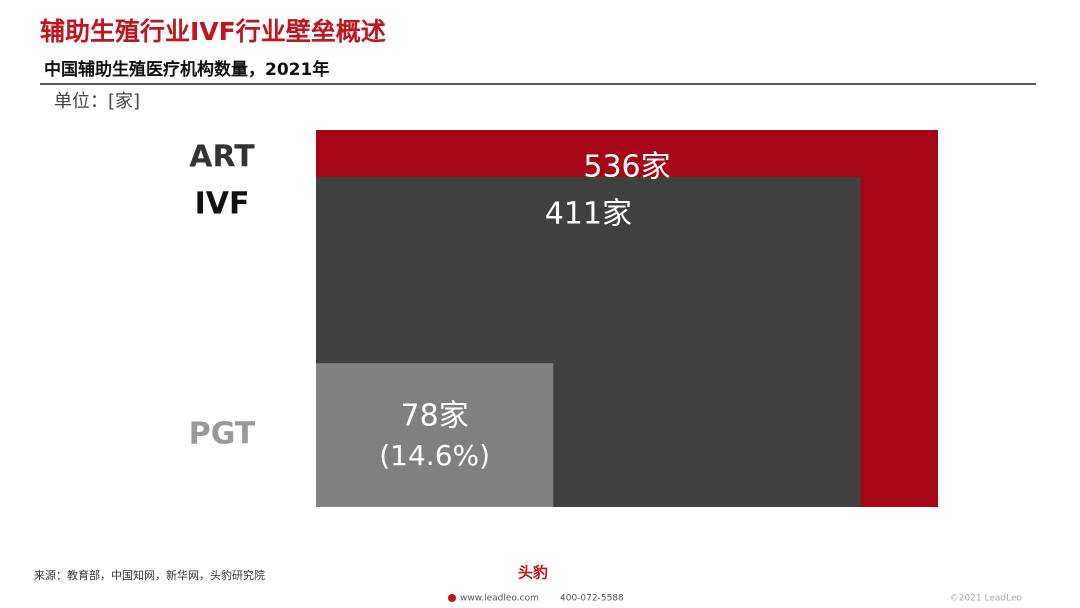  What do you see at coordinates (986, 599) in the screenshot?
I see `copyright: ©2021 LeadLeo` at bounding box center [986, 599].